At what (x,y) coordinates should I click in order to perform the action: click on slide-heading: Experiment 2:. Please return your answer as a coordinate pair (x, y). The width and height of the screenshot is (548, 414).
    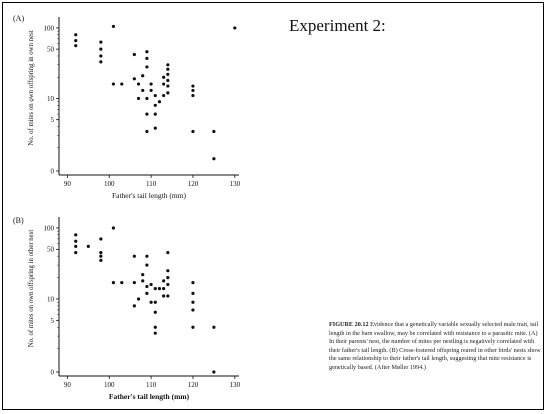
    Looking at the image, I should click on (337, 25).